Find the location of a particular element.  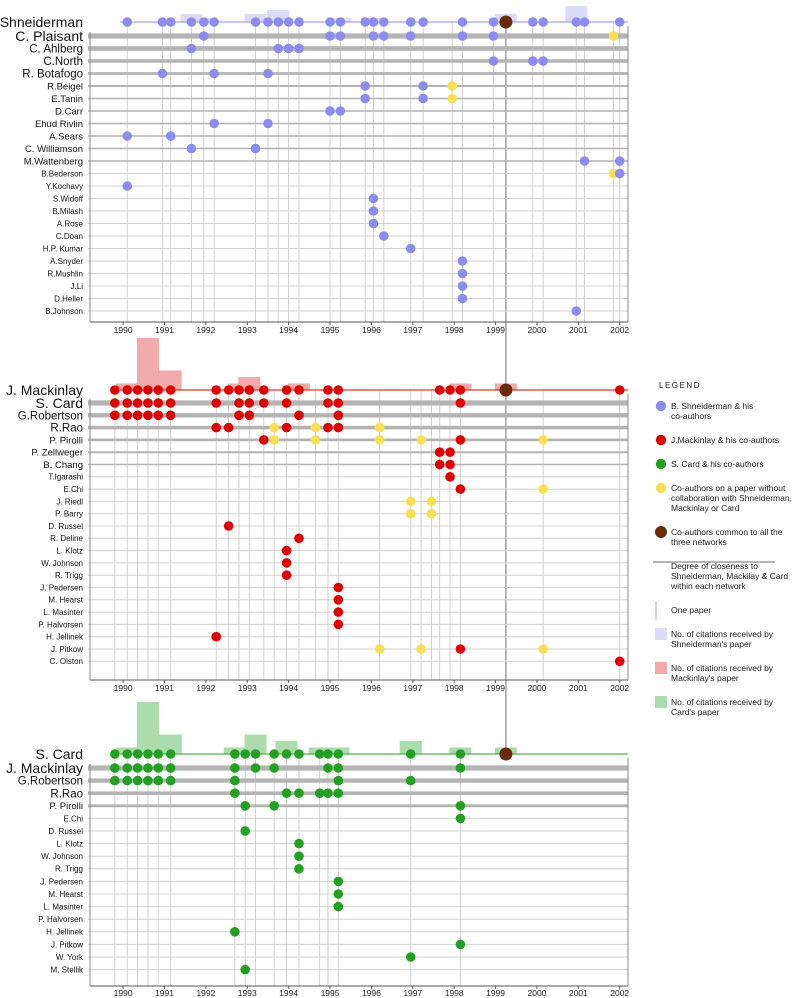

author-label: L. Masinter is located at coordinates (63, 906).